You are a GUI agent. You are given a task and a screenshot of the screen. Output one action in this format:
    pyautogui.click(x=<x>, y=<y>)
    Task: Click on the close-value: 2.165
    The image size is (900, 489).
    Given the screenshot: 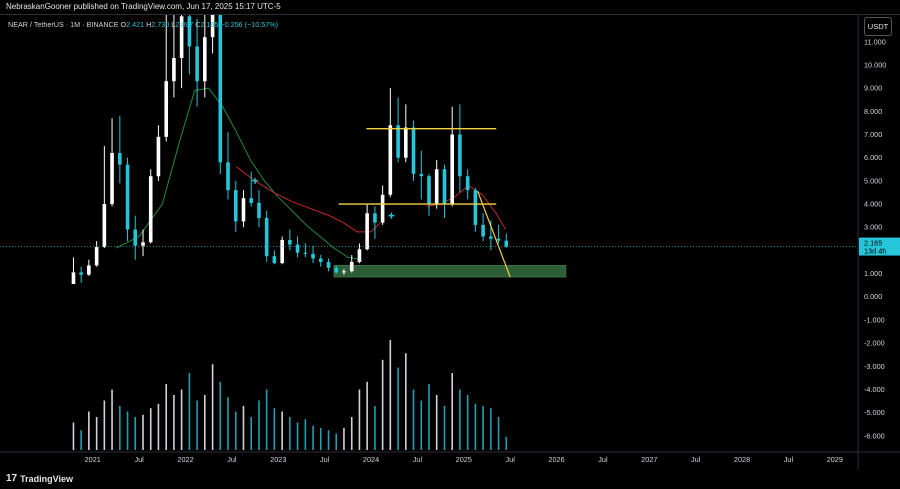 What is the action you would take?
    pyautogui.click(x=209, y=24)
    